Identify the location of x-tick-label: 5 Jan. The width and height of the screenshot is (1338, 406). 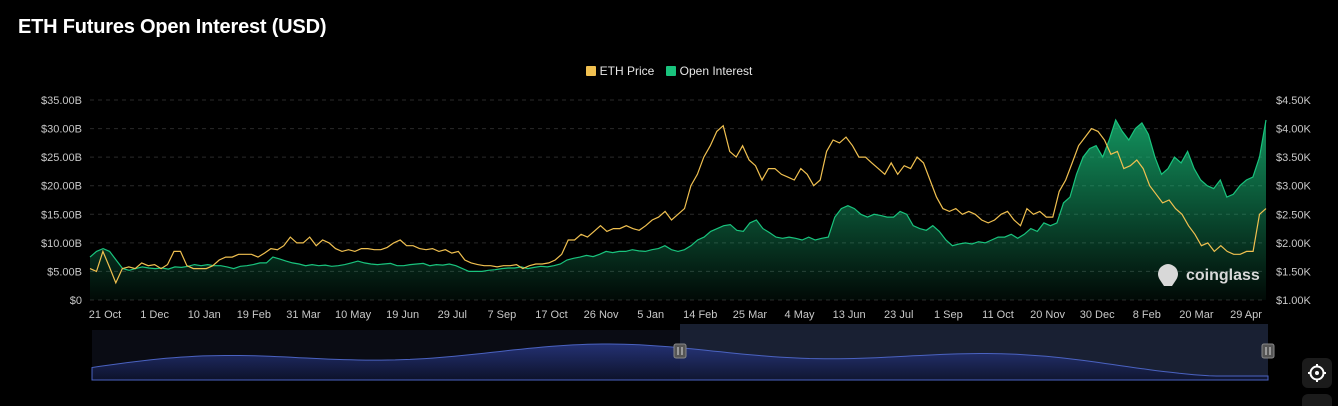
(650, 315).